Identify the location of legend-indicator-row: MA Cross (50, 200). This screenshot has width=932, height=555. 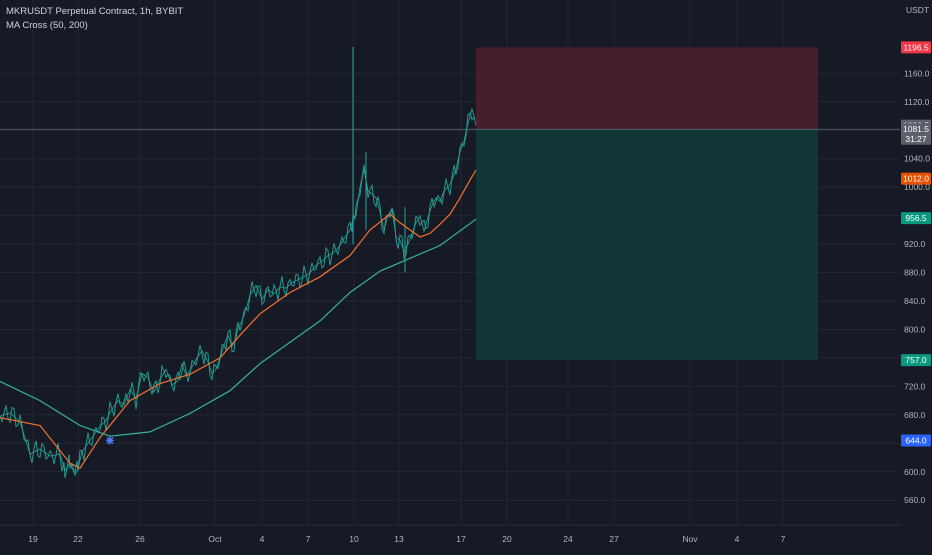
(94, 26).